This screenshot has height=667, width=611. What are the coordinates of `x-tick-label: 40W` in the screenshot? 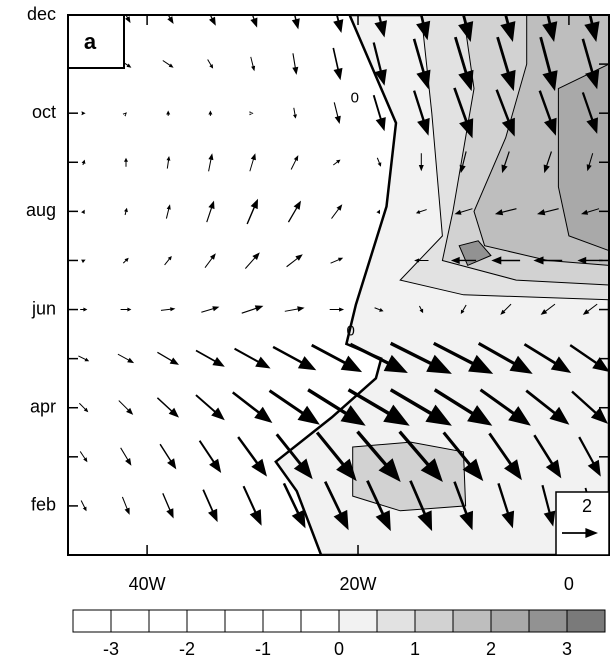 It's located at (147, 584).